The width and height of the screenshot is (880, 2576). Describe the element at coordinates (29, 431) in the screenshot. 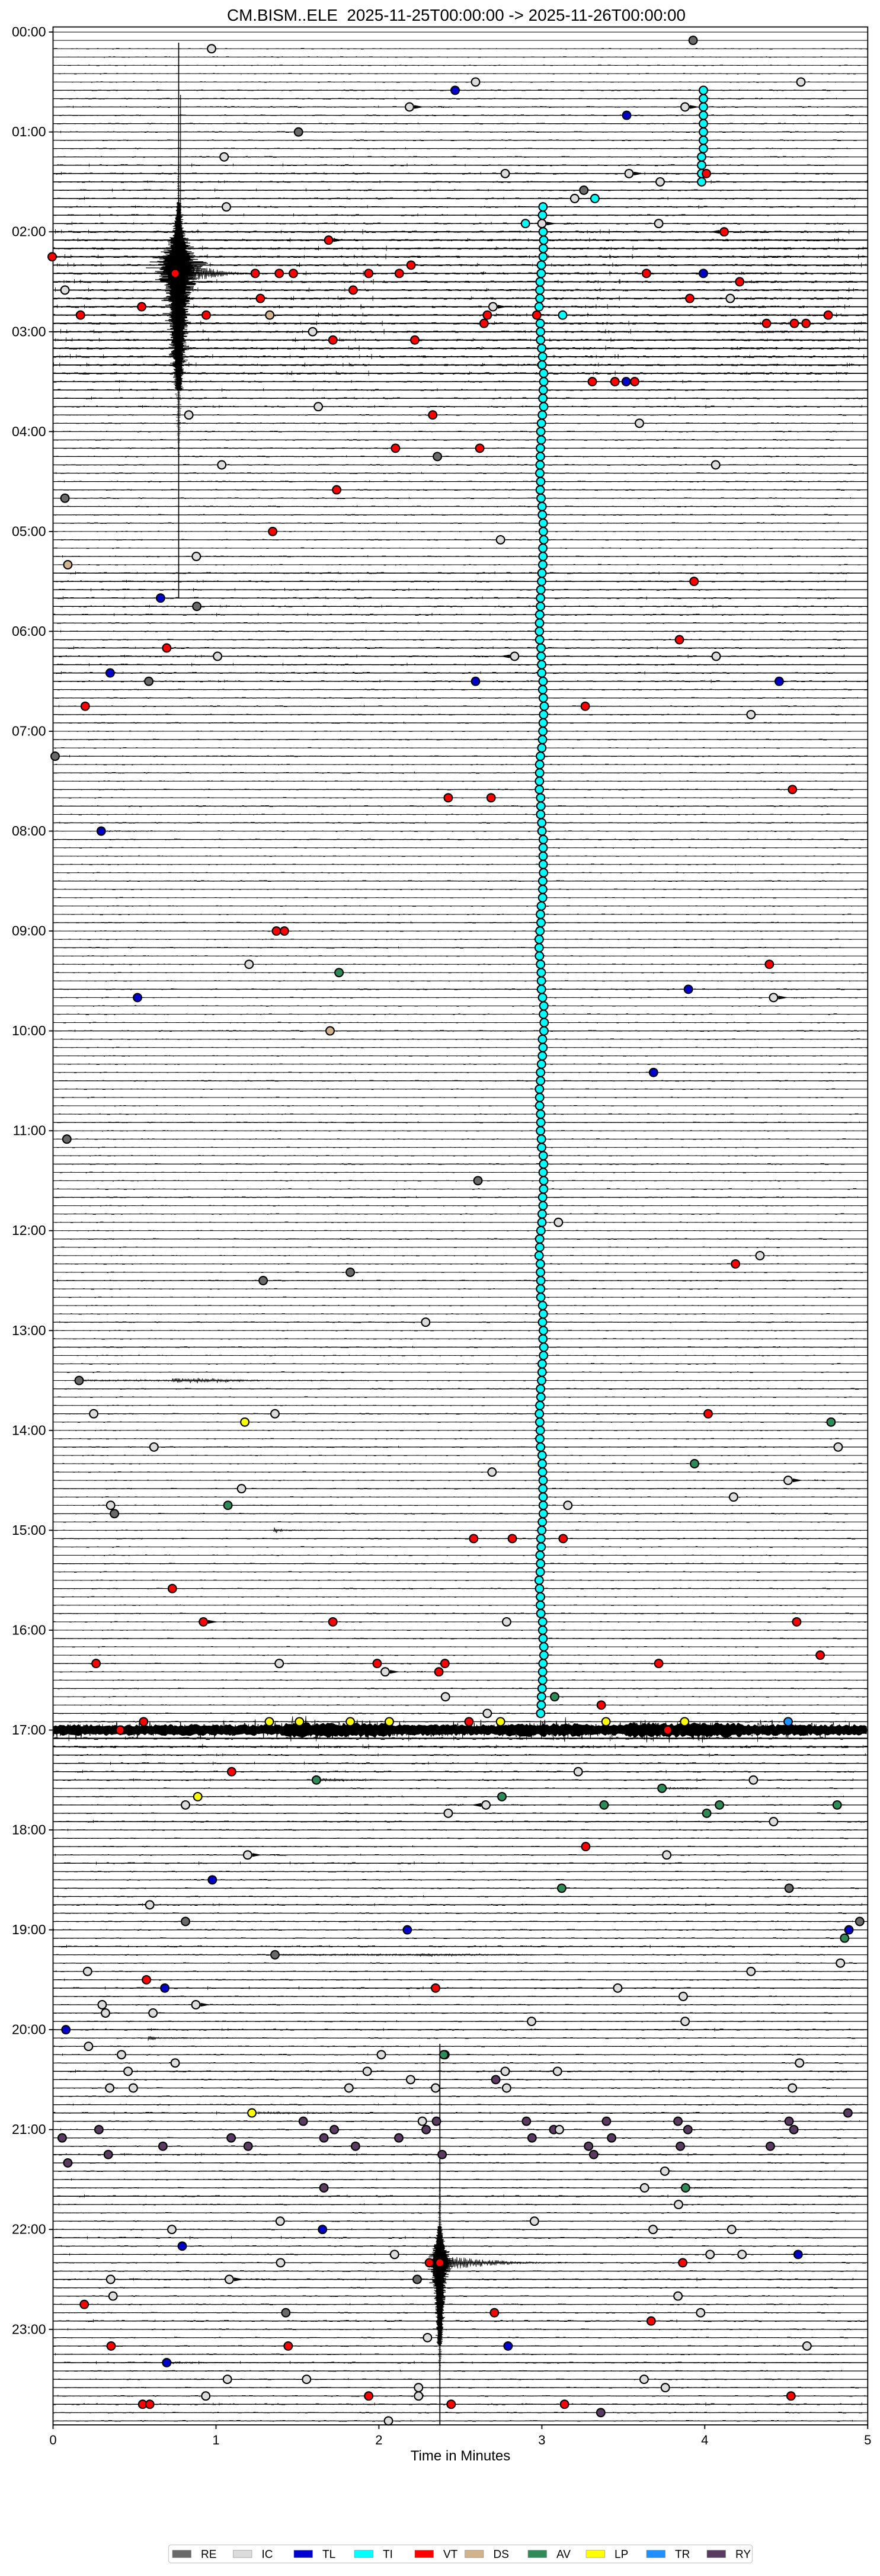

I see `svg-text: 04:00` at that location.